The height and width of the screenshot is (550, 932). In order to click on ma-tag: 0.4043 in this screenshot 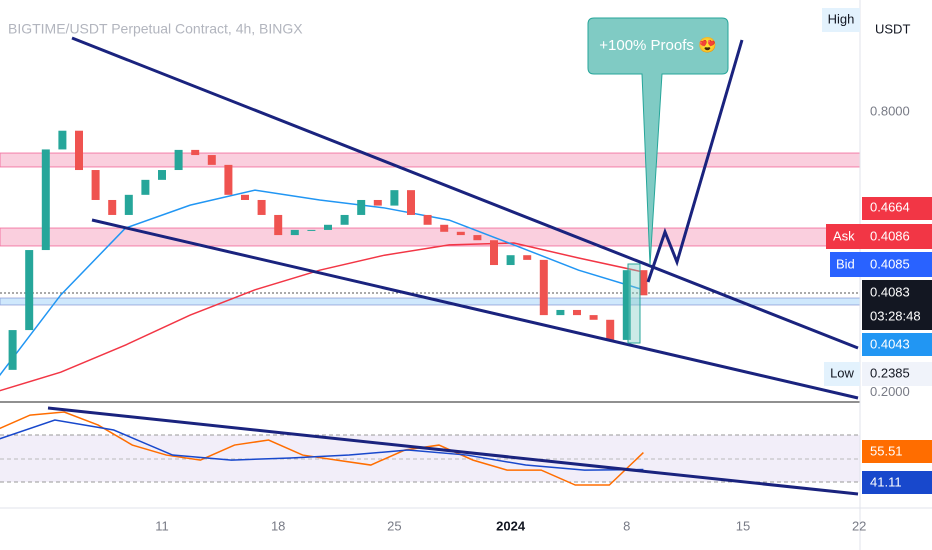, I will do `click(890, 343)`.